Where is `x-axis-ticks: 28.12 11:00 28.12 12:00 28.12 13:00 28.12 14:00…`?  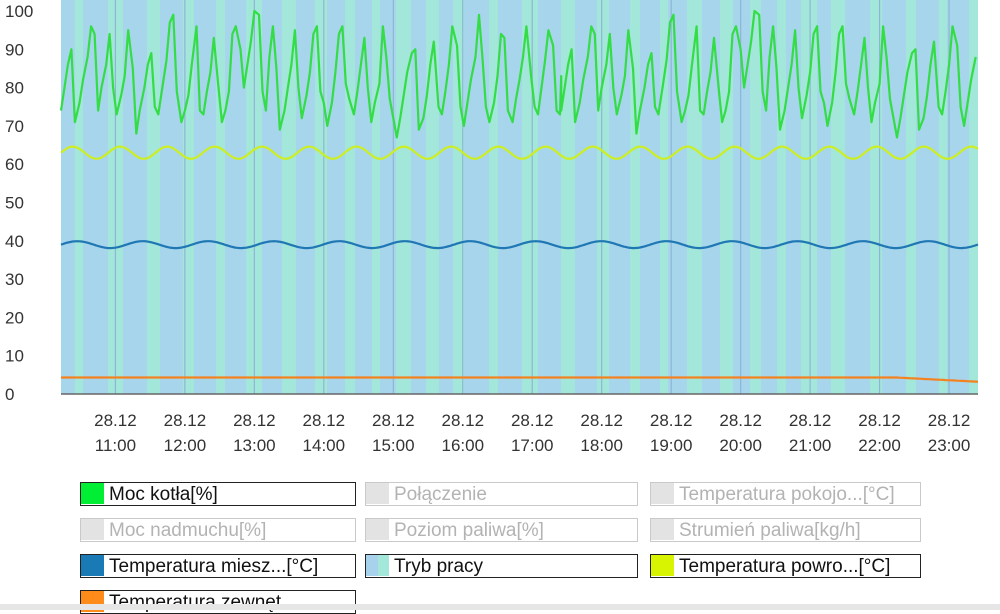
x-axis-ticks: 28.12 11:00 28.12 12:00 28.12 13:00 28.12 14:00… is located at coordinates (532, 433).